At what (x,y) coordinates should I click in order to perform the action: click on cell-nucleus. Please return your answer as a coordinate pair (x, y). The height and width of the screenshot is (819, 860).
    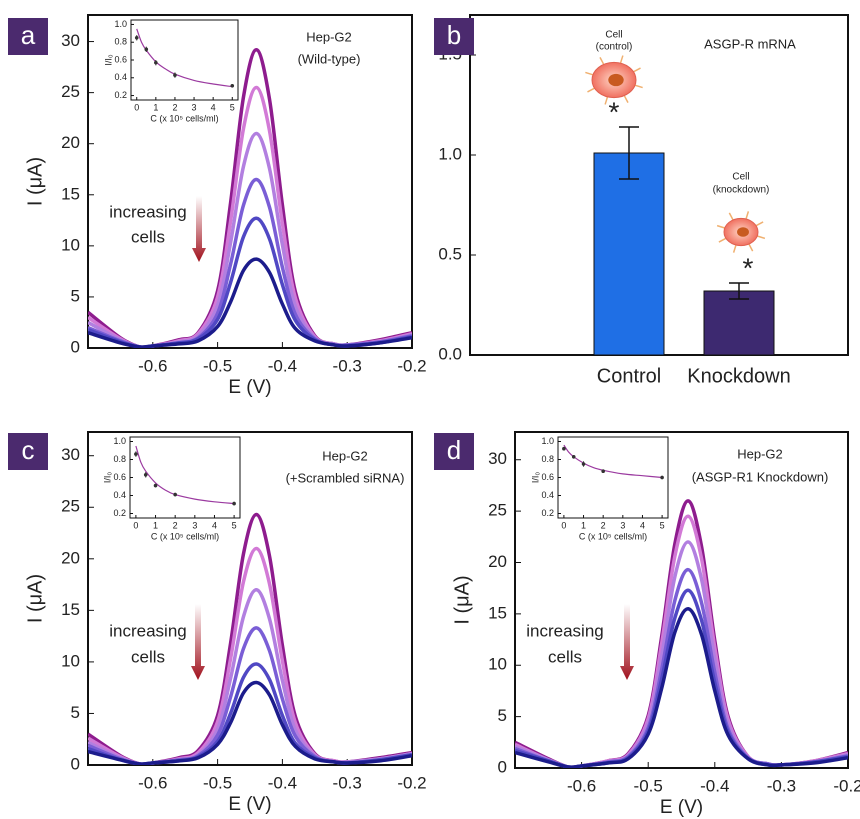
    Looking at the image, I should click on (616, 80).